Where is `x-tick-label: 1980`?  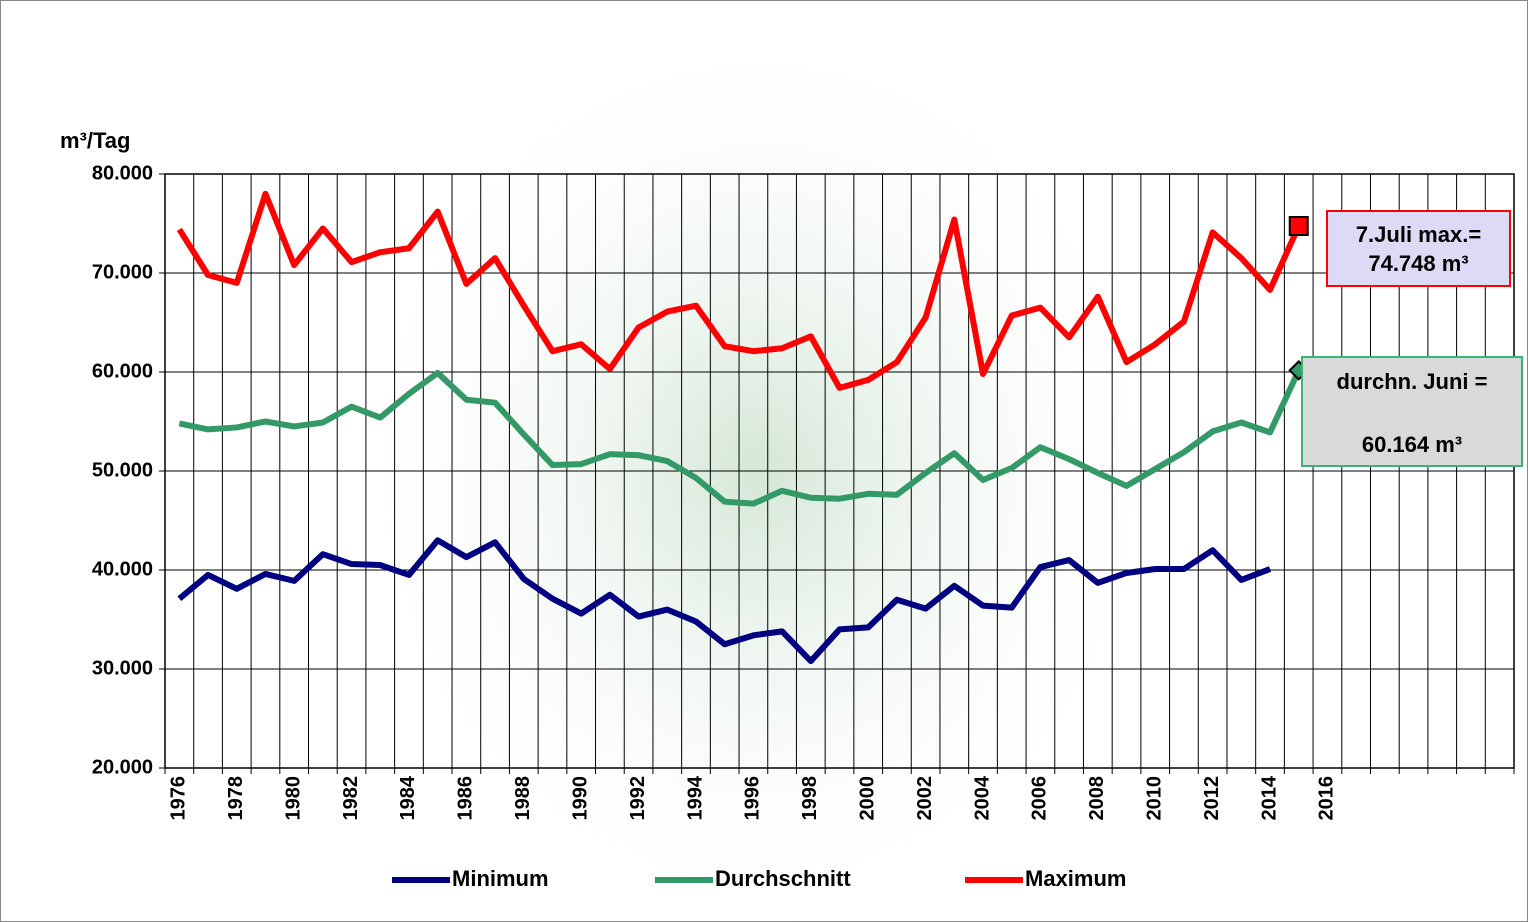
x-tick-label: 1980 is located at coordinates (293, 798).